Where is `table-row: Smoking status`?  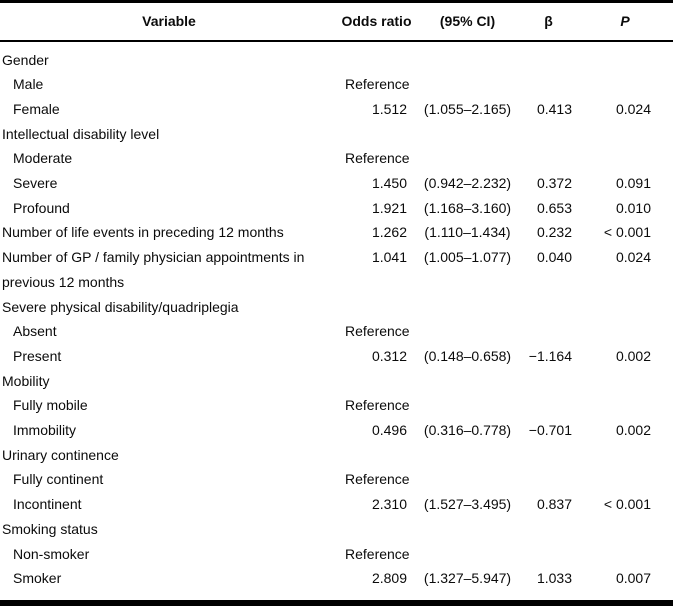 table-row: Smoking status is located at coordinates (336, 529).